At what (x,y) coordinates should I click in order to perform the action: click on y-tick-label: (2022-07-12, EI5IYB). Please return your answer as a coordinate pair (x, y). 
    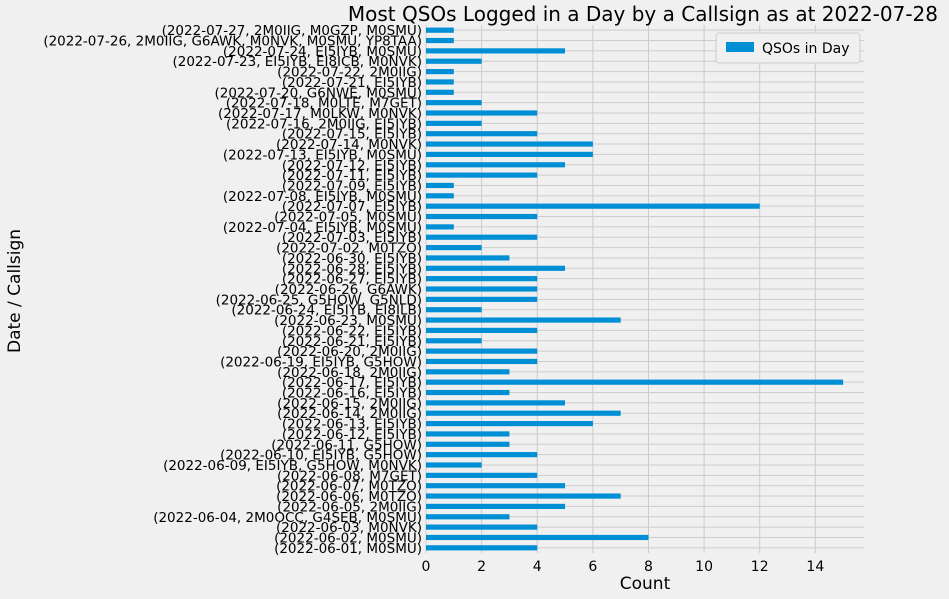
    Looking at the image, I should click on (352, 166).